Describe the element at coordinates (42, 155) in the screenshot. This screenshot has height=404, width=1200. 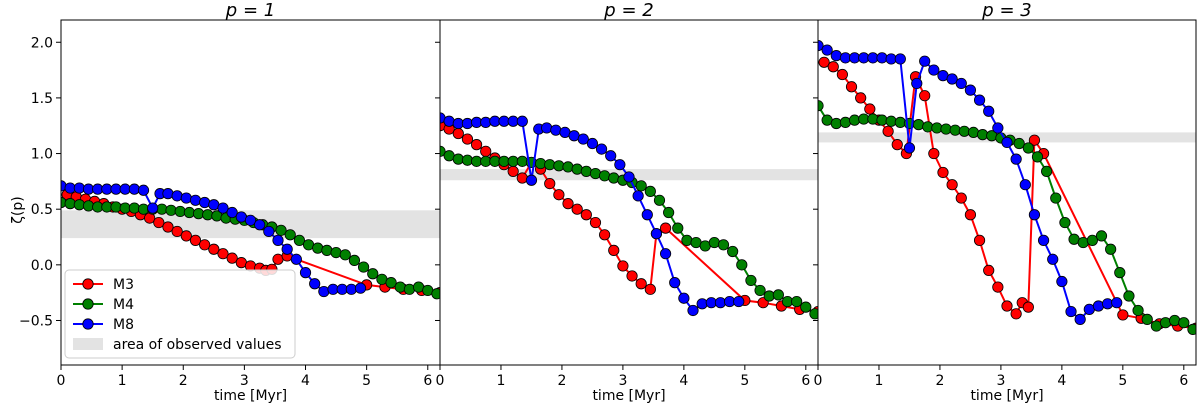
I see `y-tick-label: 1.0` at that location.